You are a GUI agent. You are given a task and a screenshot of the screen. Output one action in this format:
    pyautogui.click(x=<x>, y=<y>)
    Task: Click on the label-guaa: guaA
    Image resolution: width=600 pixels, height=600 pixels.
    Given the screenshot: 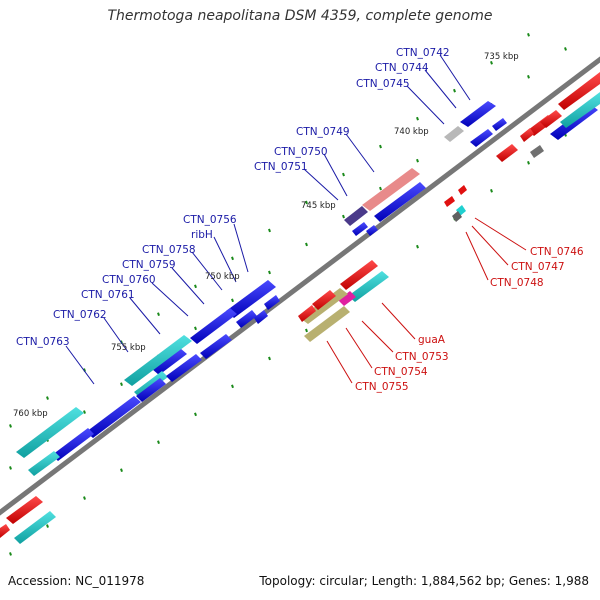 What is the action you would take?
    pyautogui.click(x=432, y=340)
    